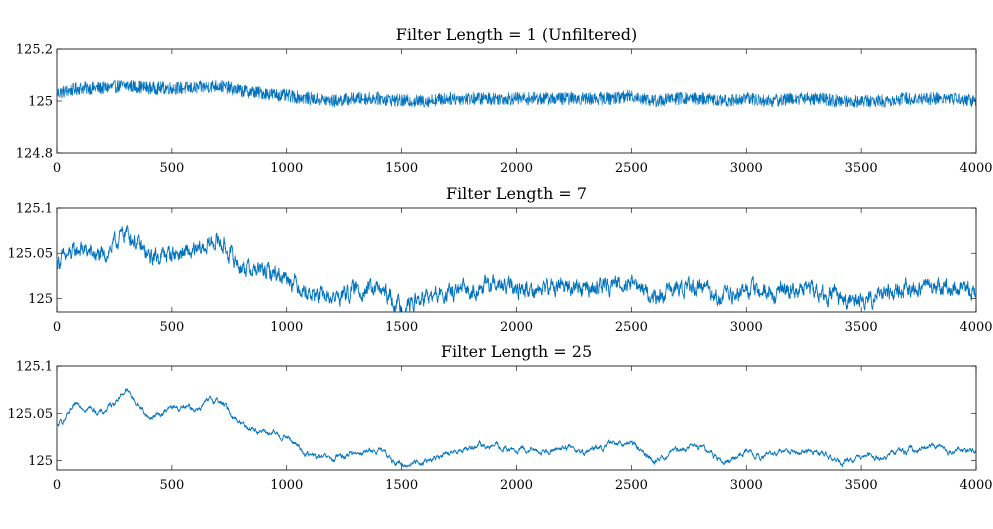 The image size is (993, 529). Describe the element at coordinates (517, 34) in the screenshot. I see `chart-title: Filter Length = 1 (Unfiltered)` at that location.